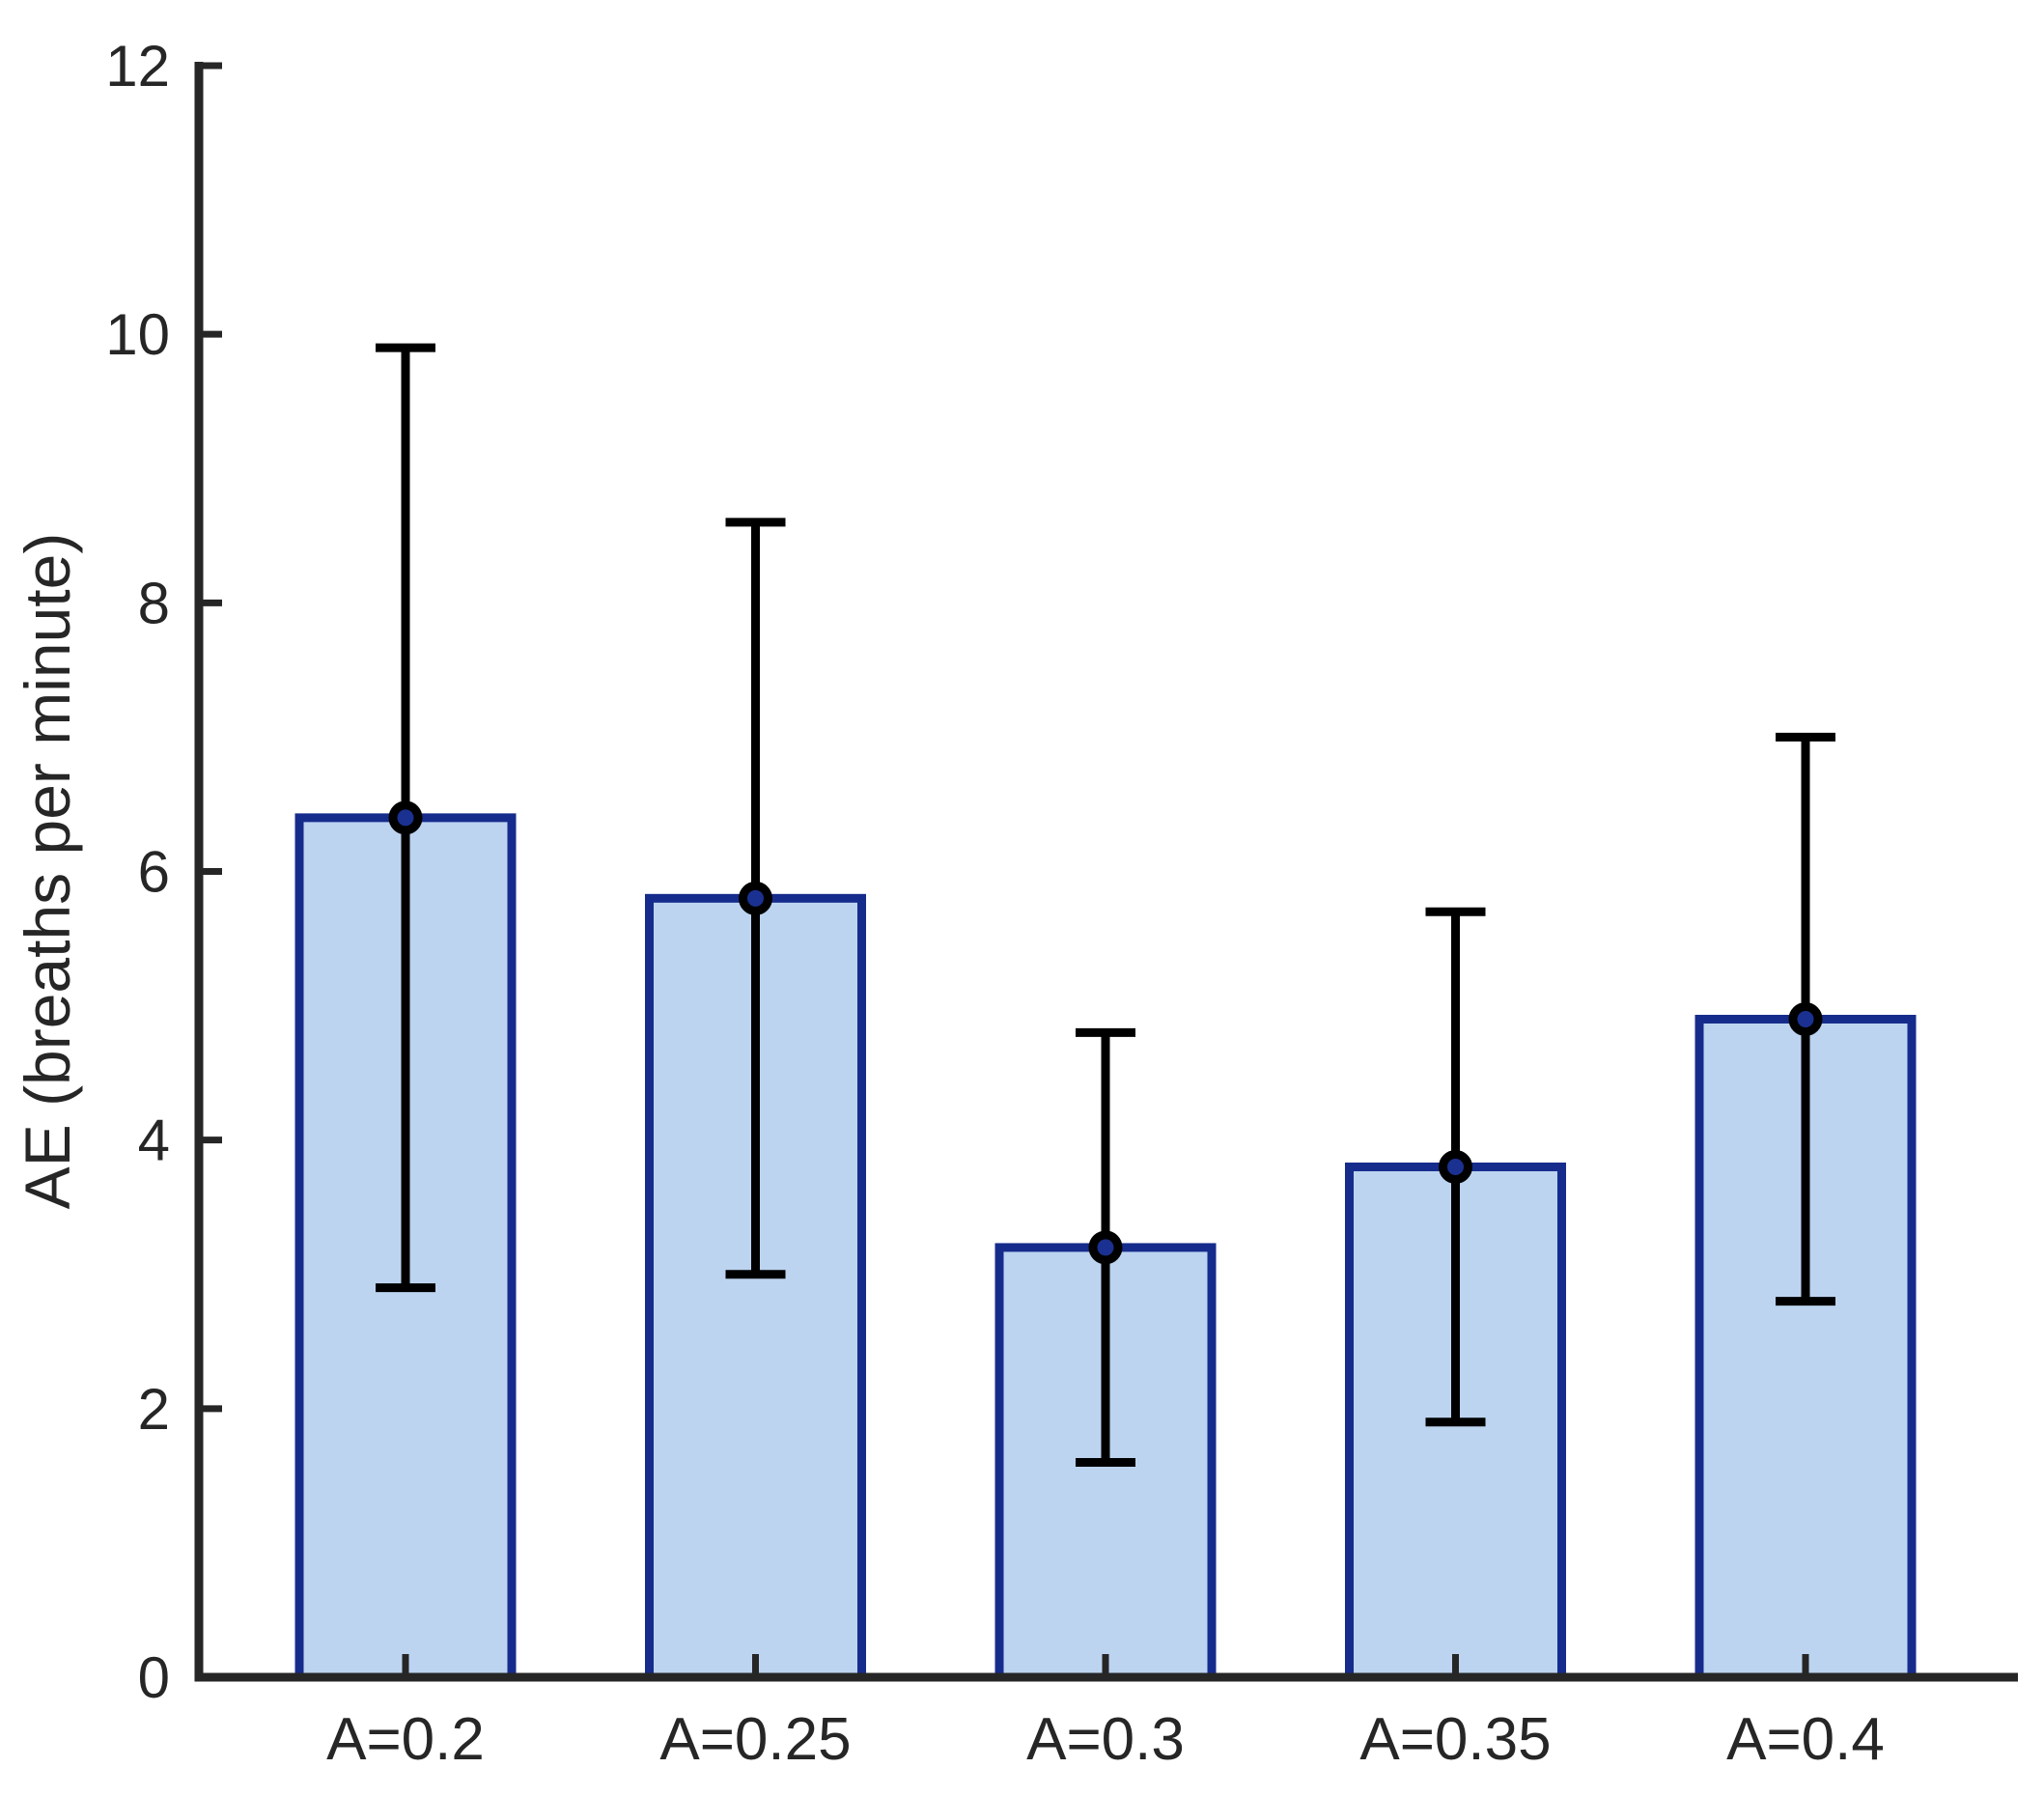  I want to click on y-tick-label: 2, so click(154, 1409).